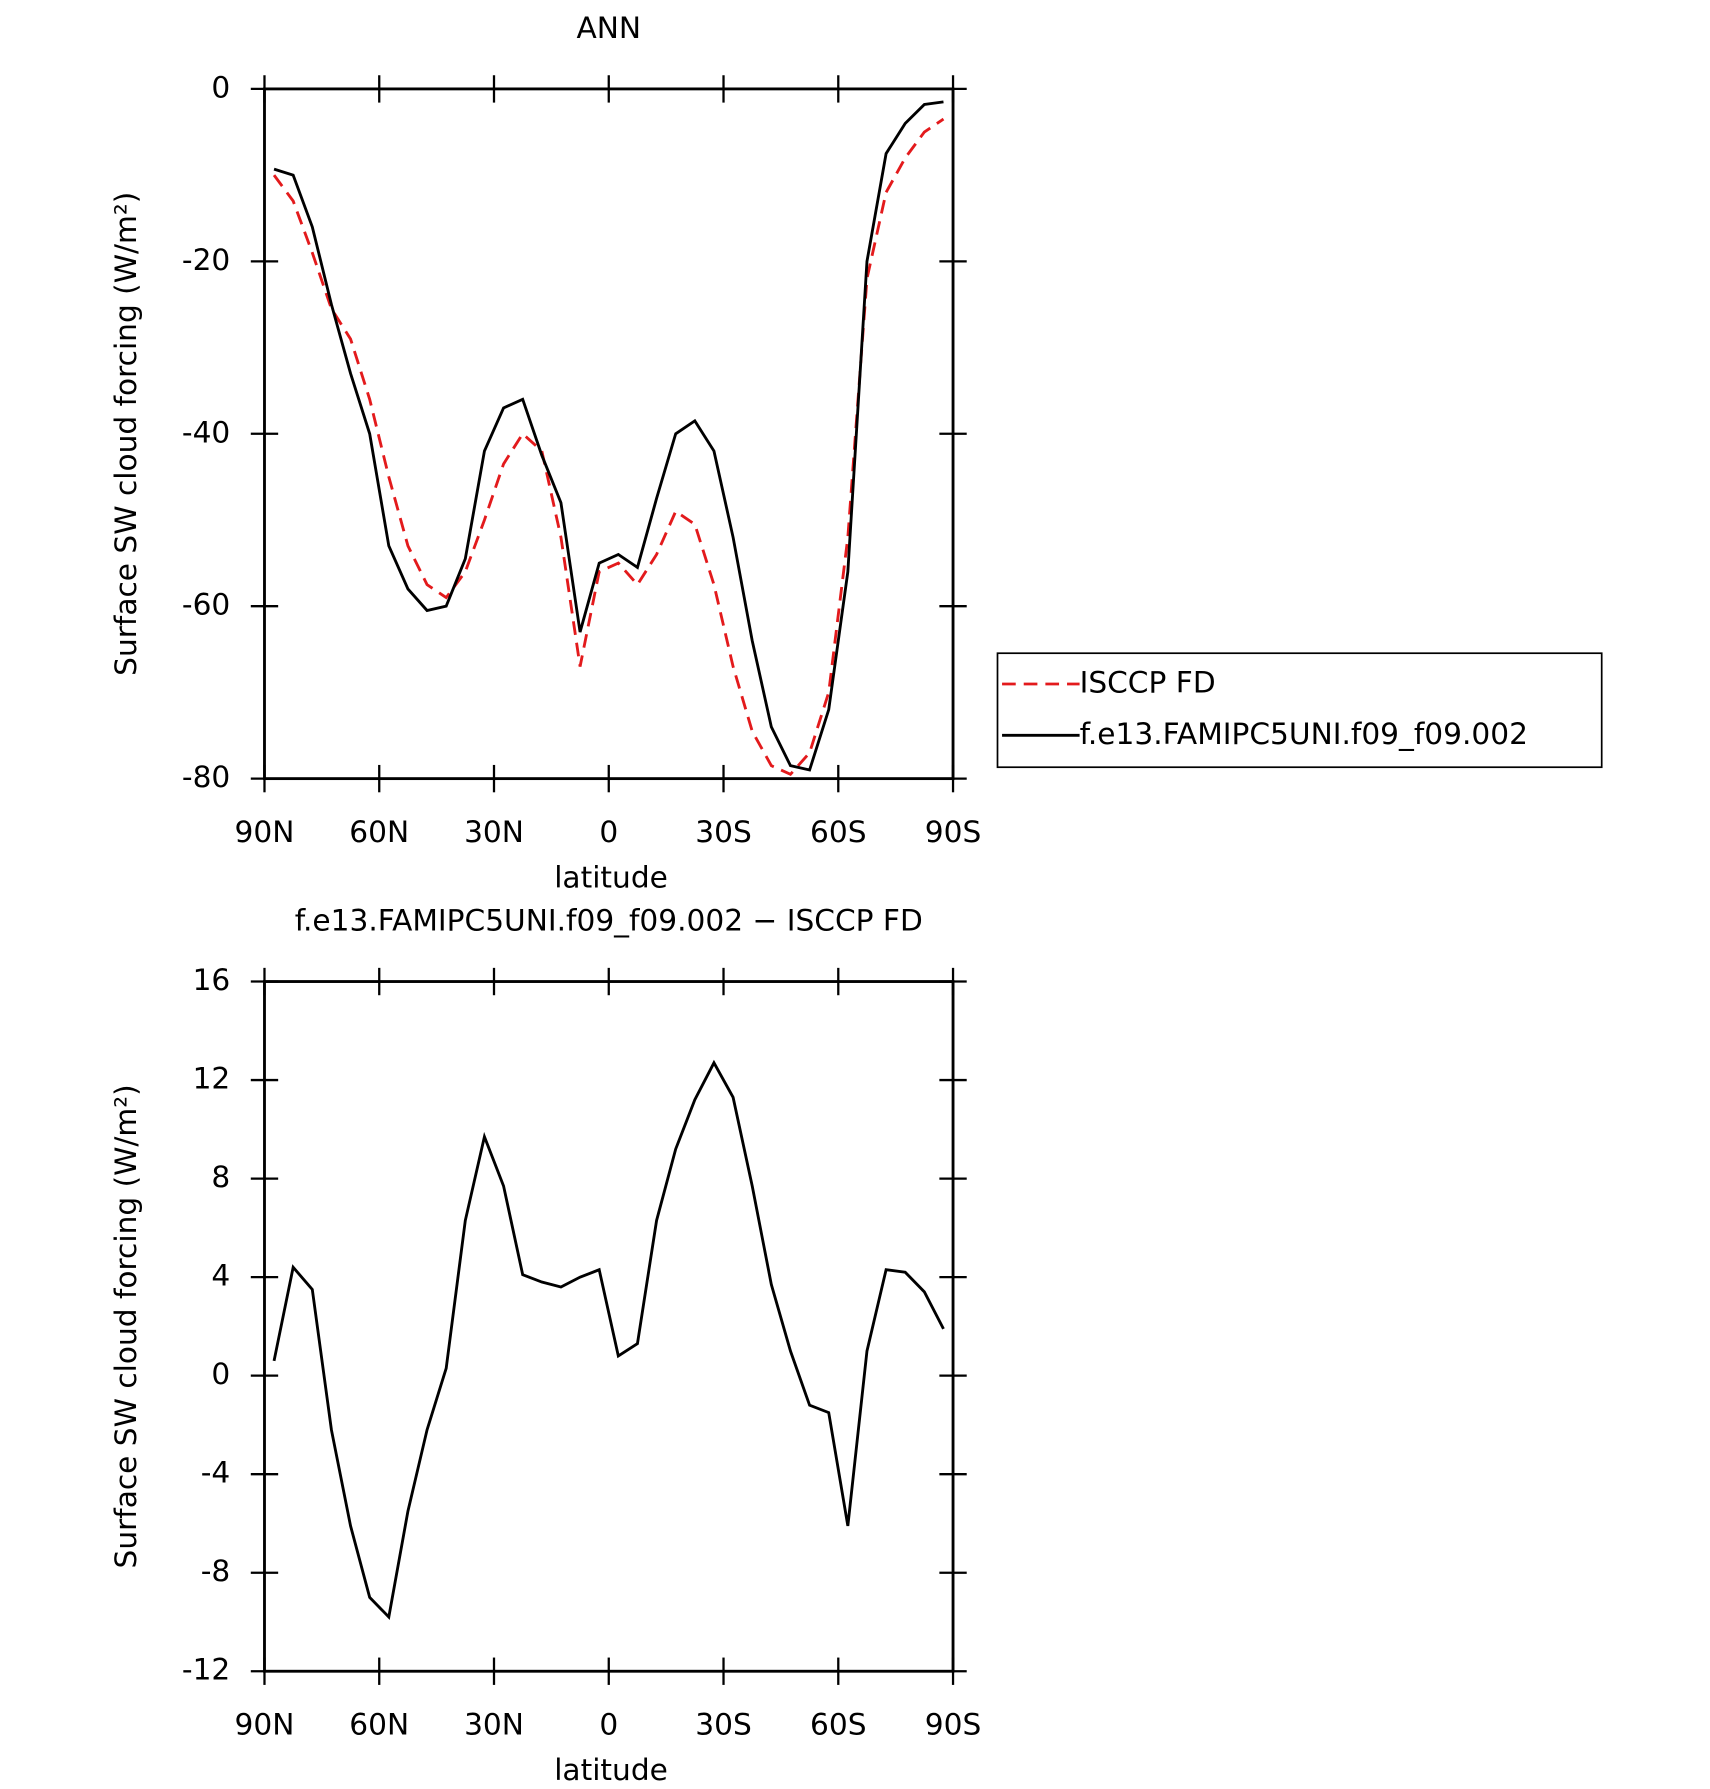  Describe the element at coordinates (212, 979) in the screenshot. I see `y-tick-label: 16` at that location.